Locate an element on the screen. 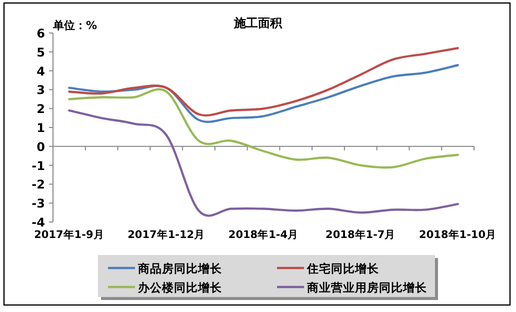  y-tick-label: 5 is located at coordinates (40, 52).